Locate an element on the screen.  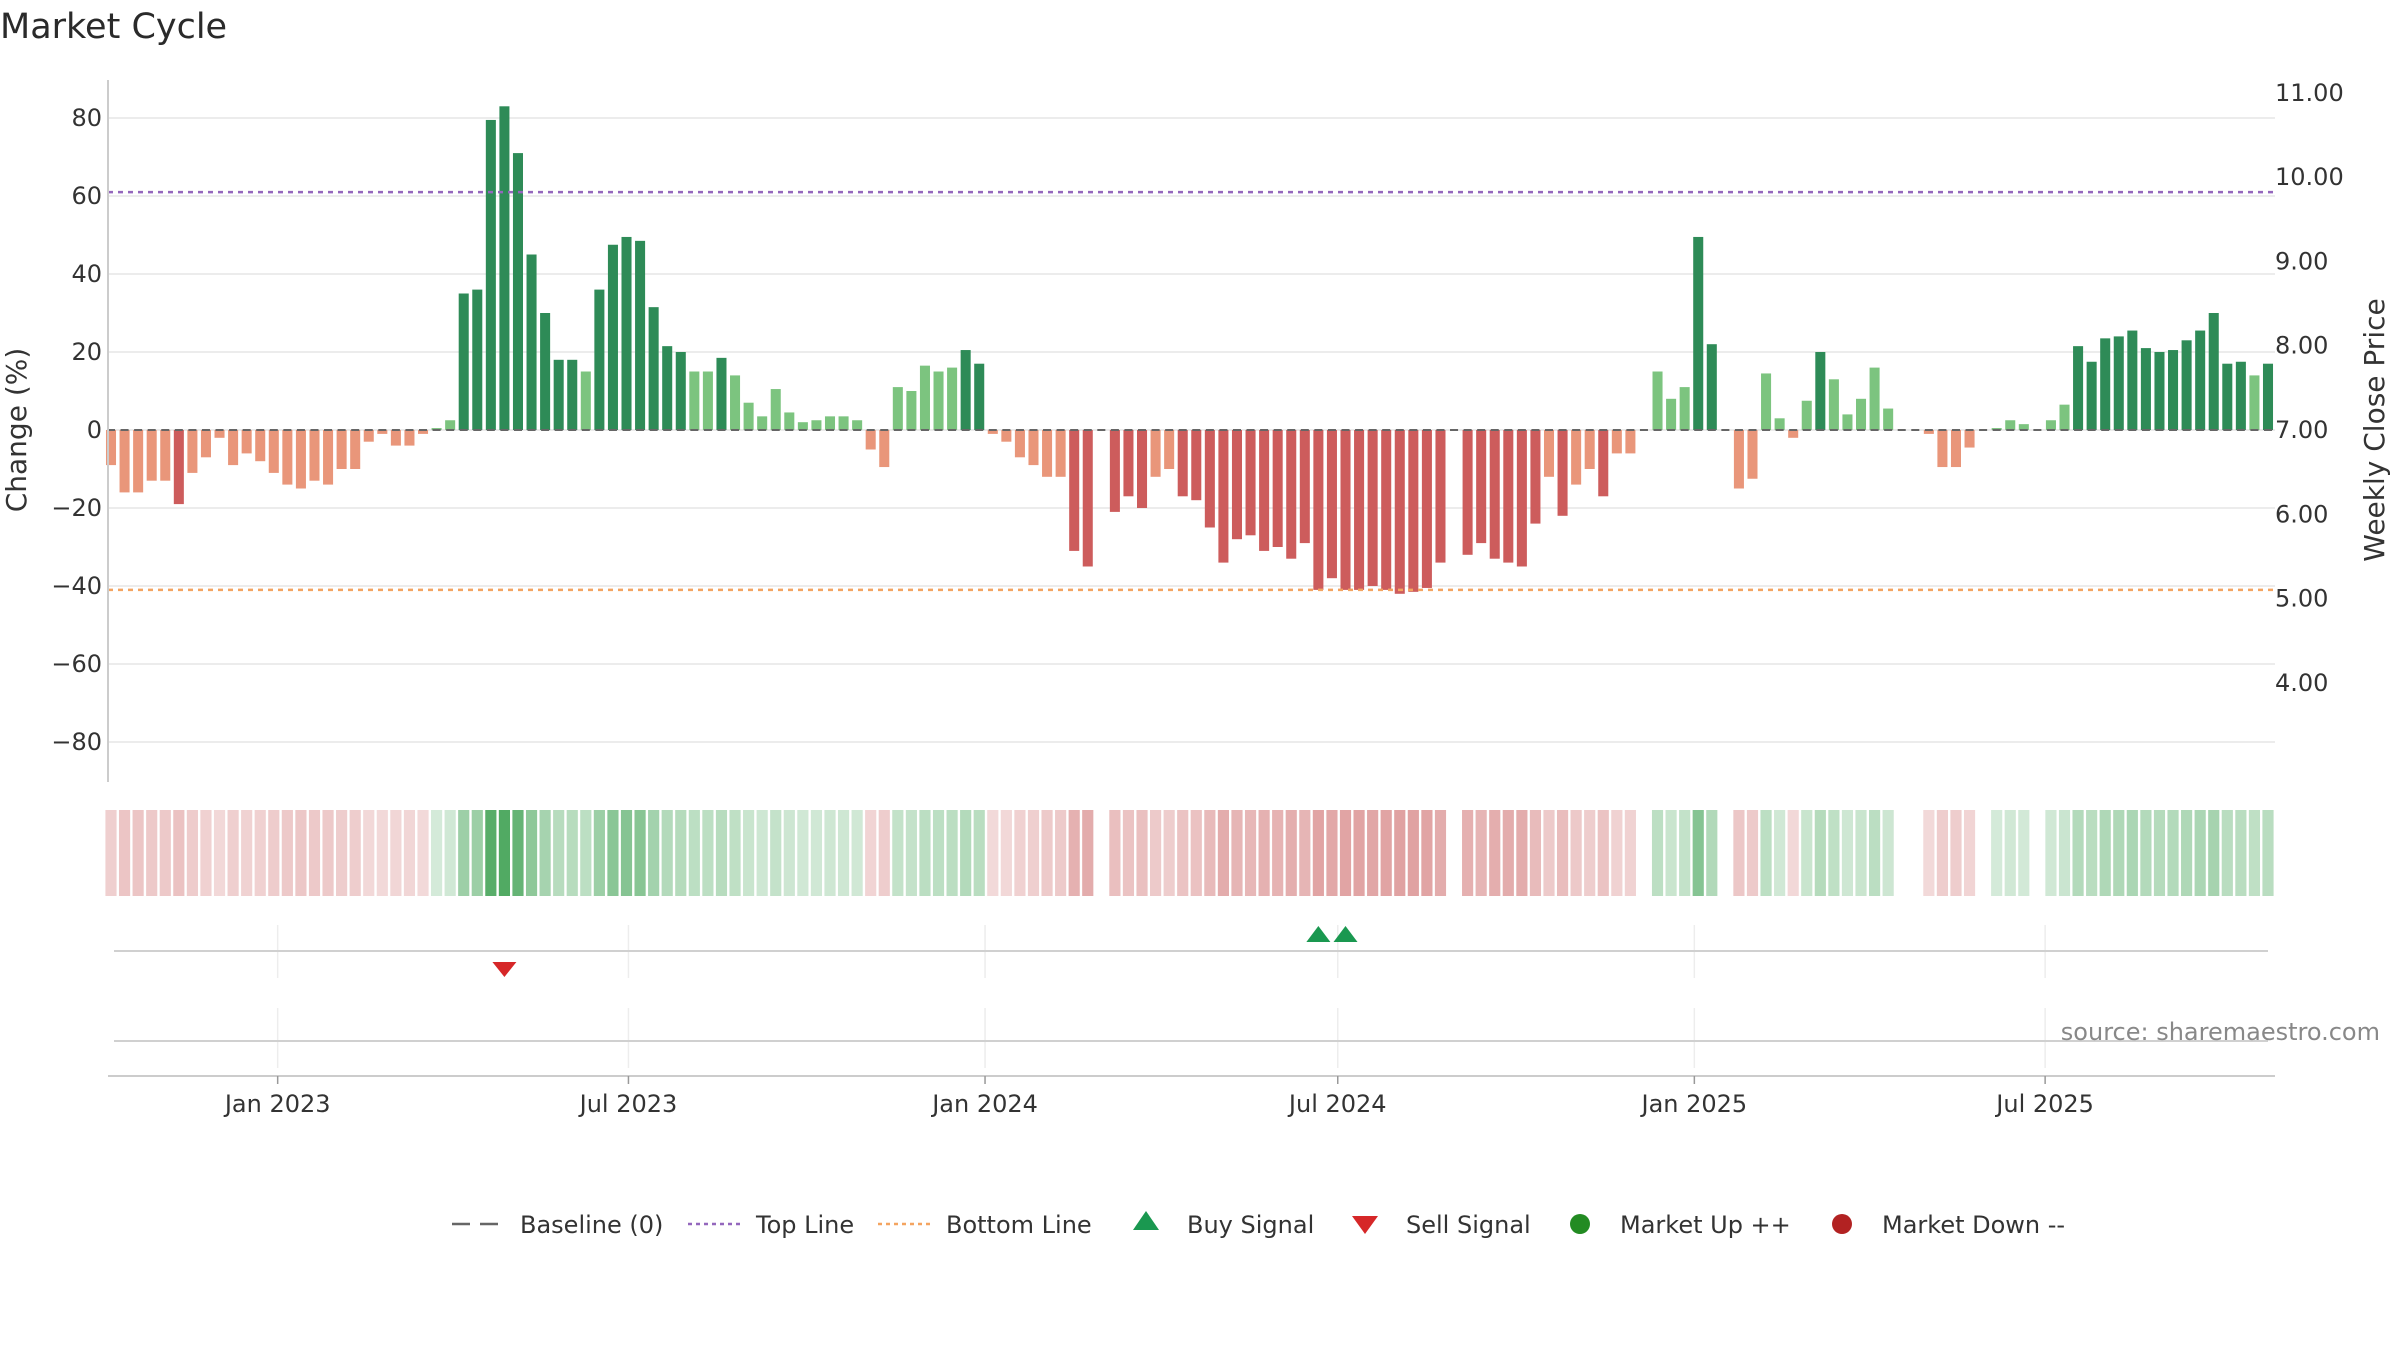
y-axis-title: Change (%) is located at coordinates (16, 430).